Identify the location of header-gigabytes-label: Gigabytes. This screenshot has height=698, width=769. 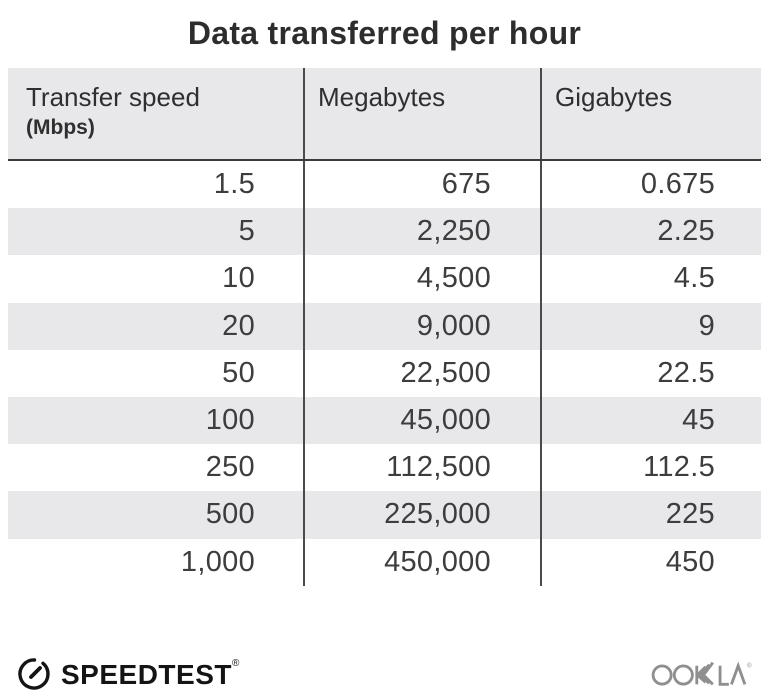
(614, 97).